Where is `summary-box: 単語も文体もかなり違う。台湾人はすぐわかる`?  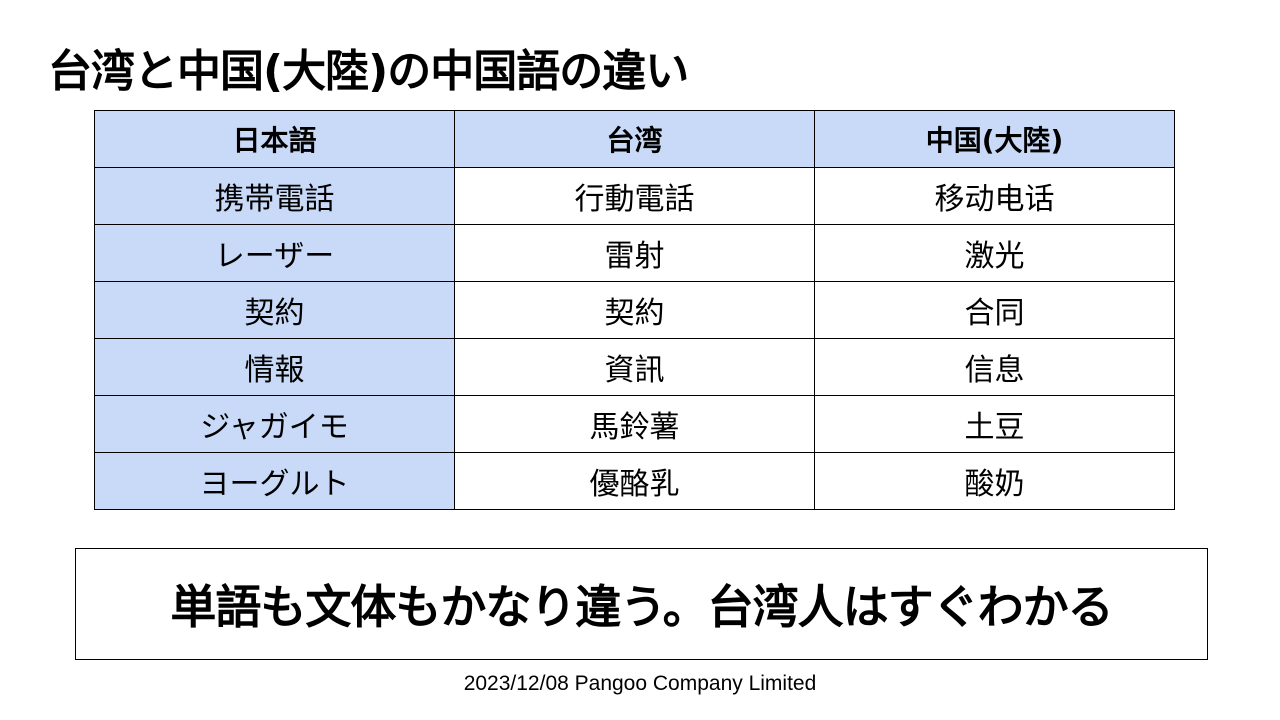 summary-box: 単語も文体もかなり違う。台湾人はすぐわかる is located at coordinates (641, 604).